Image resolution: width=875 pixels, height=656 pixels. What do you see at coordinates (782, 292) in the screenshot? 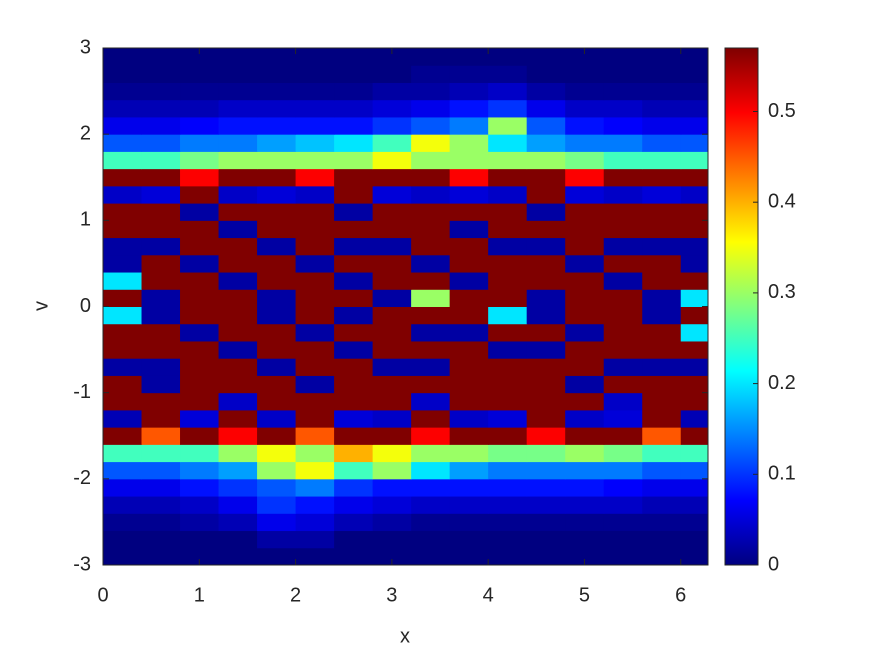
I see `colorbar-tick-label: 0.3` at bounding box center [782, 292].